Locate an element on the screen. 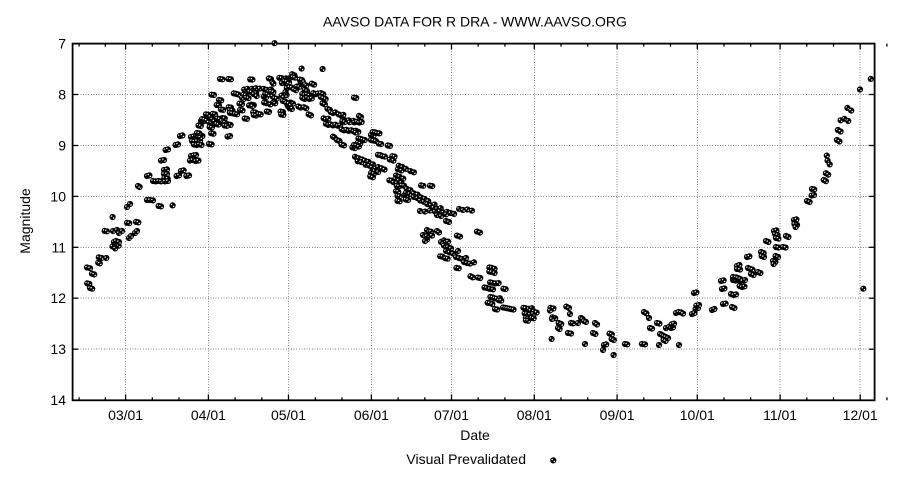 The image size is (900, 481). svg-text: 04/01 is located at coordinates (208, 415).